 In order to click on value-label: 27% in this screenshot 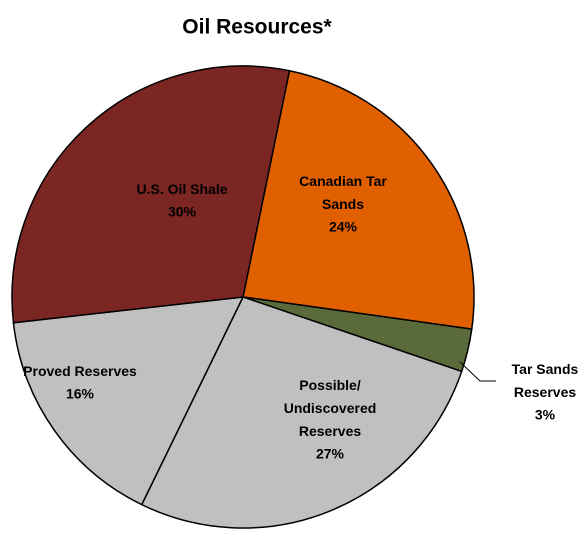, I will do `click(330, 454)`.